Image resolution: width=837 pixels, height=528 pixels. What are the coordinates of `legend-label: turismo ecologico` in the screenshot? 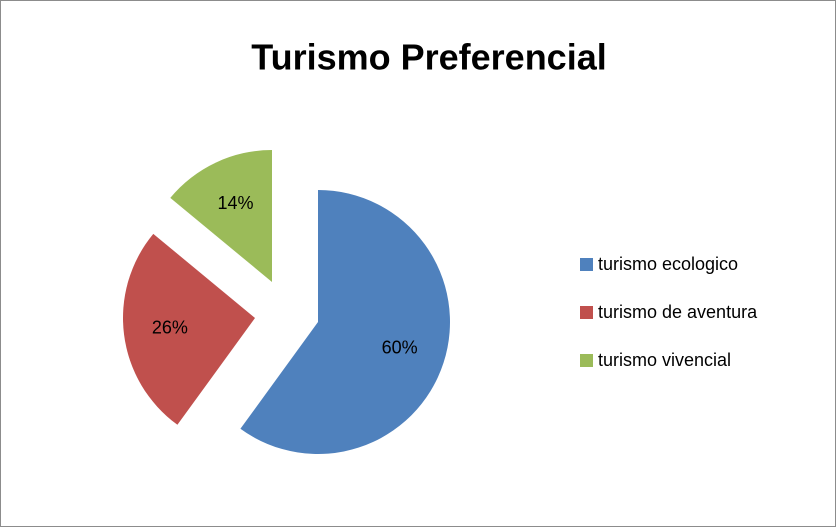 It's located at (668, 264).